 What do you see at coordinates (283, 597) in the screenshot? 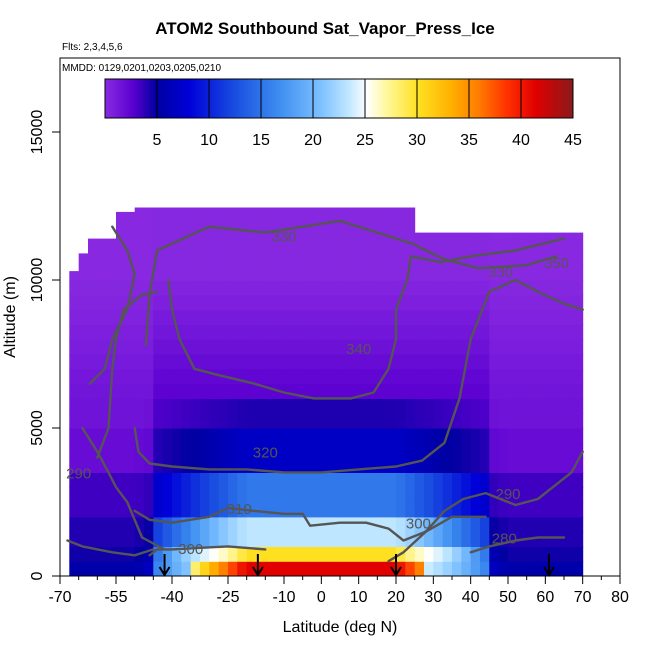
I see `x-tick-label: -10` at bounding box center [283, 597].